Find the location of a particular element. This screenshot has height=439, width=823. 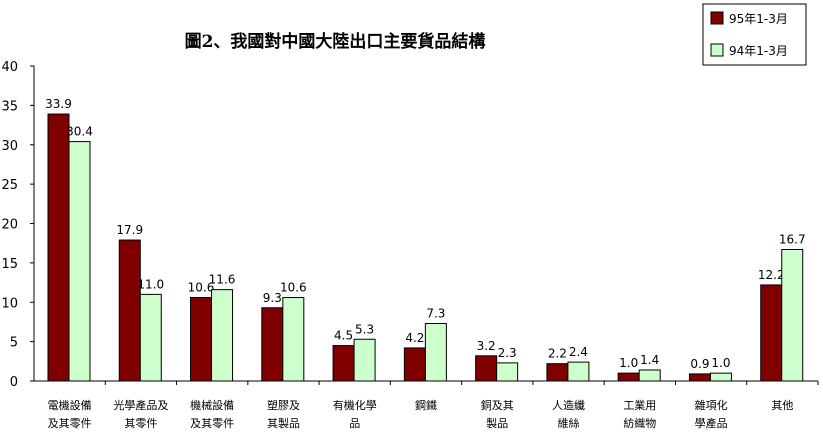

x-tick-label-line: 品 is located at coordinates (354, 423).